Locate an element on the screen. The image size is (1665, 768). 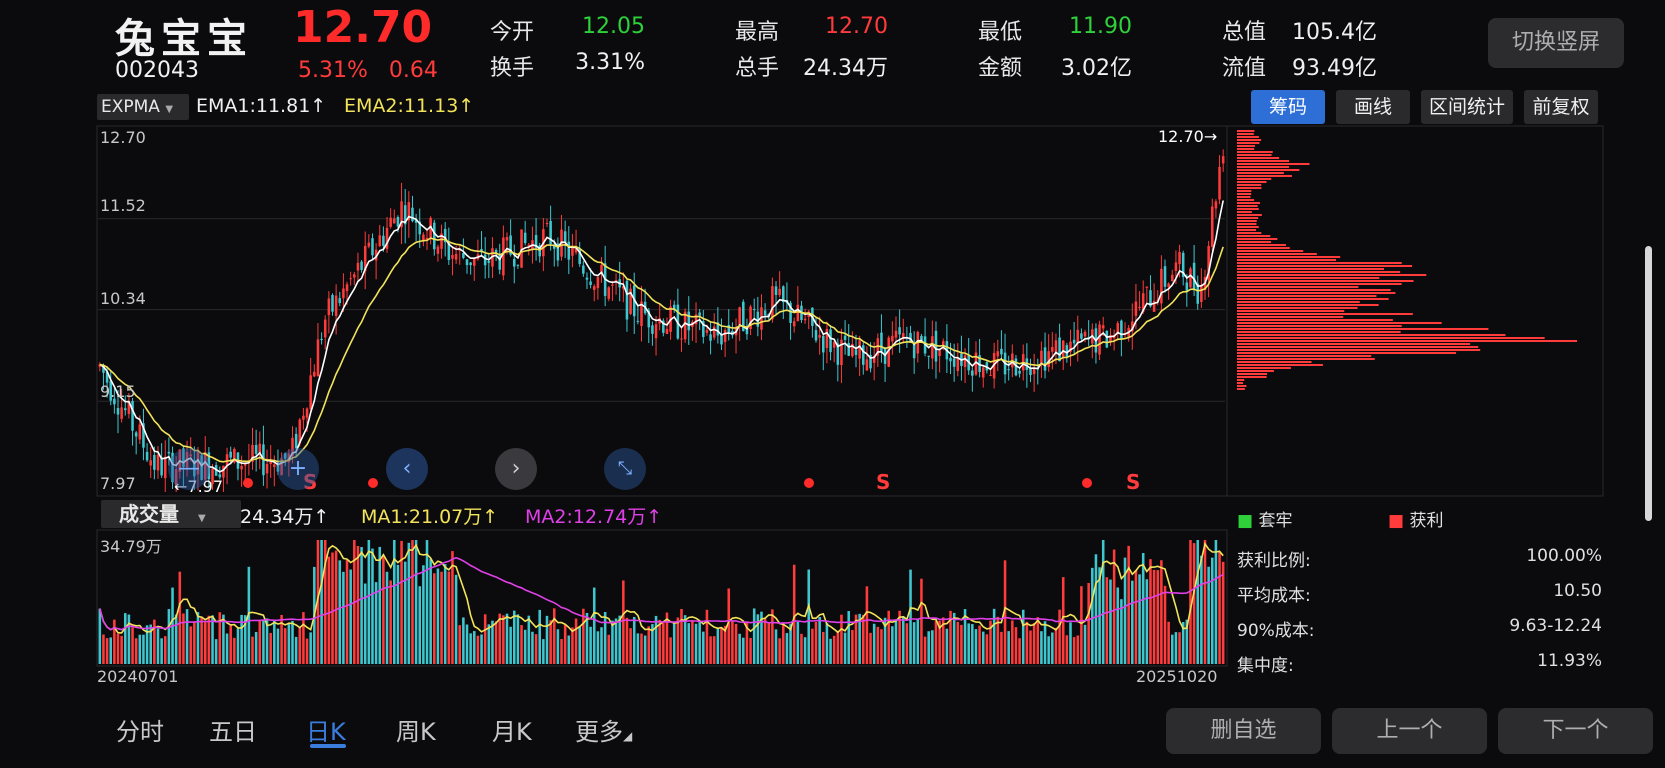
scrollbar is located at coordinates (1648, 383).